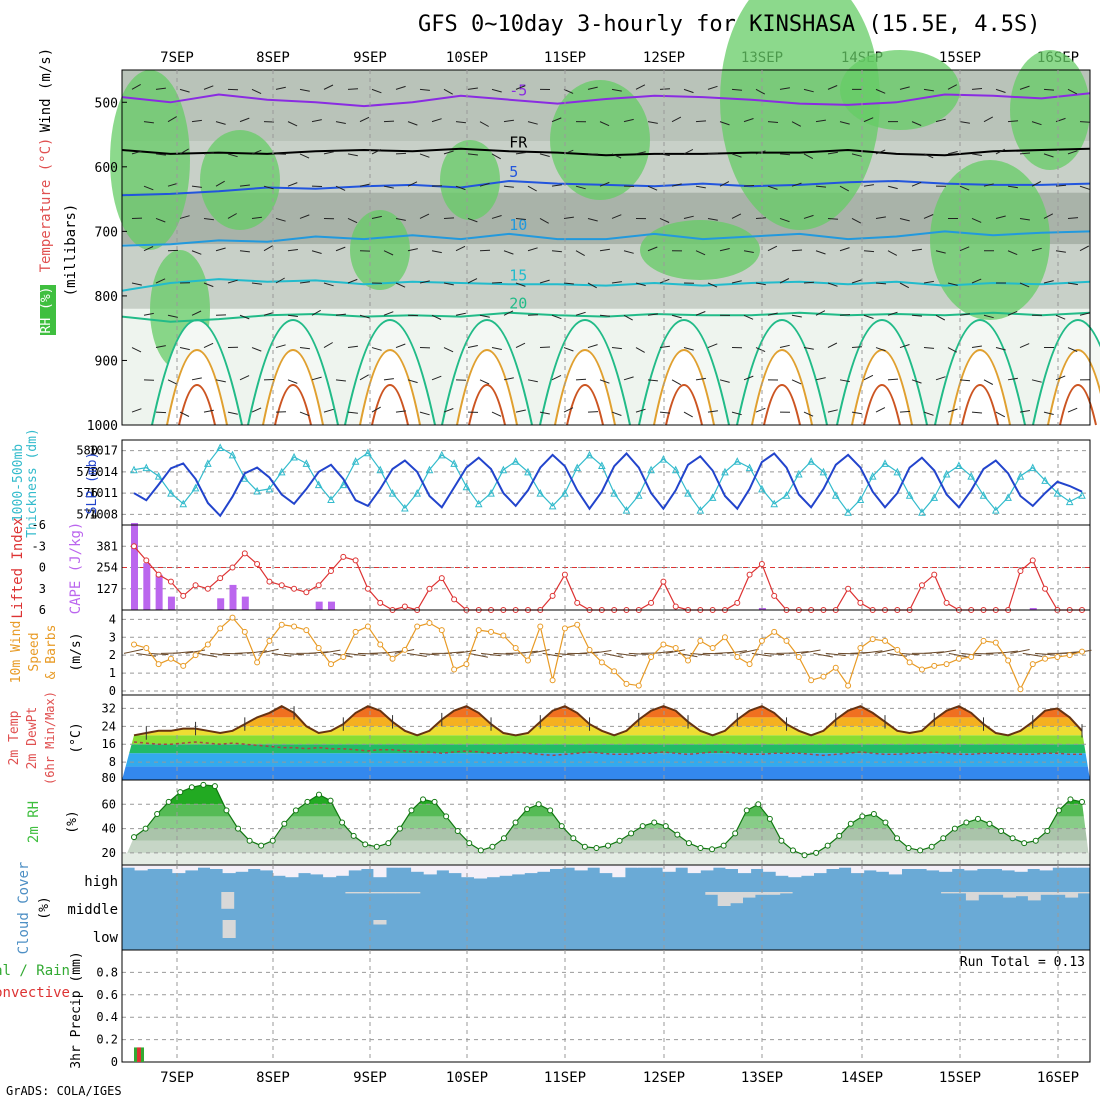 This screenshot has width=1100, height=1104. What do you see at coordinates (467, 58) in the screenshot?
I see `top-xtick-10SEP: 10SEP` at bounding box center [467, 58].